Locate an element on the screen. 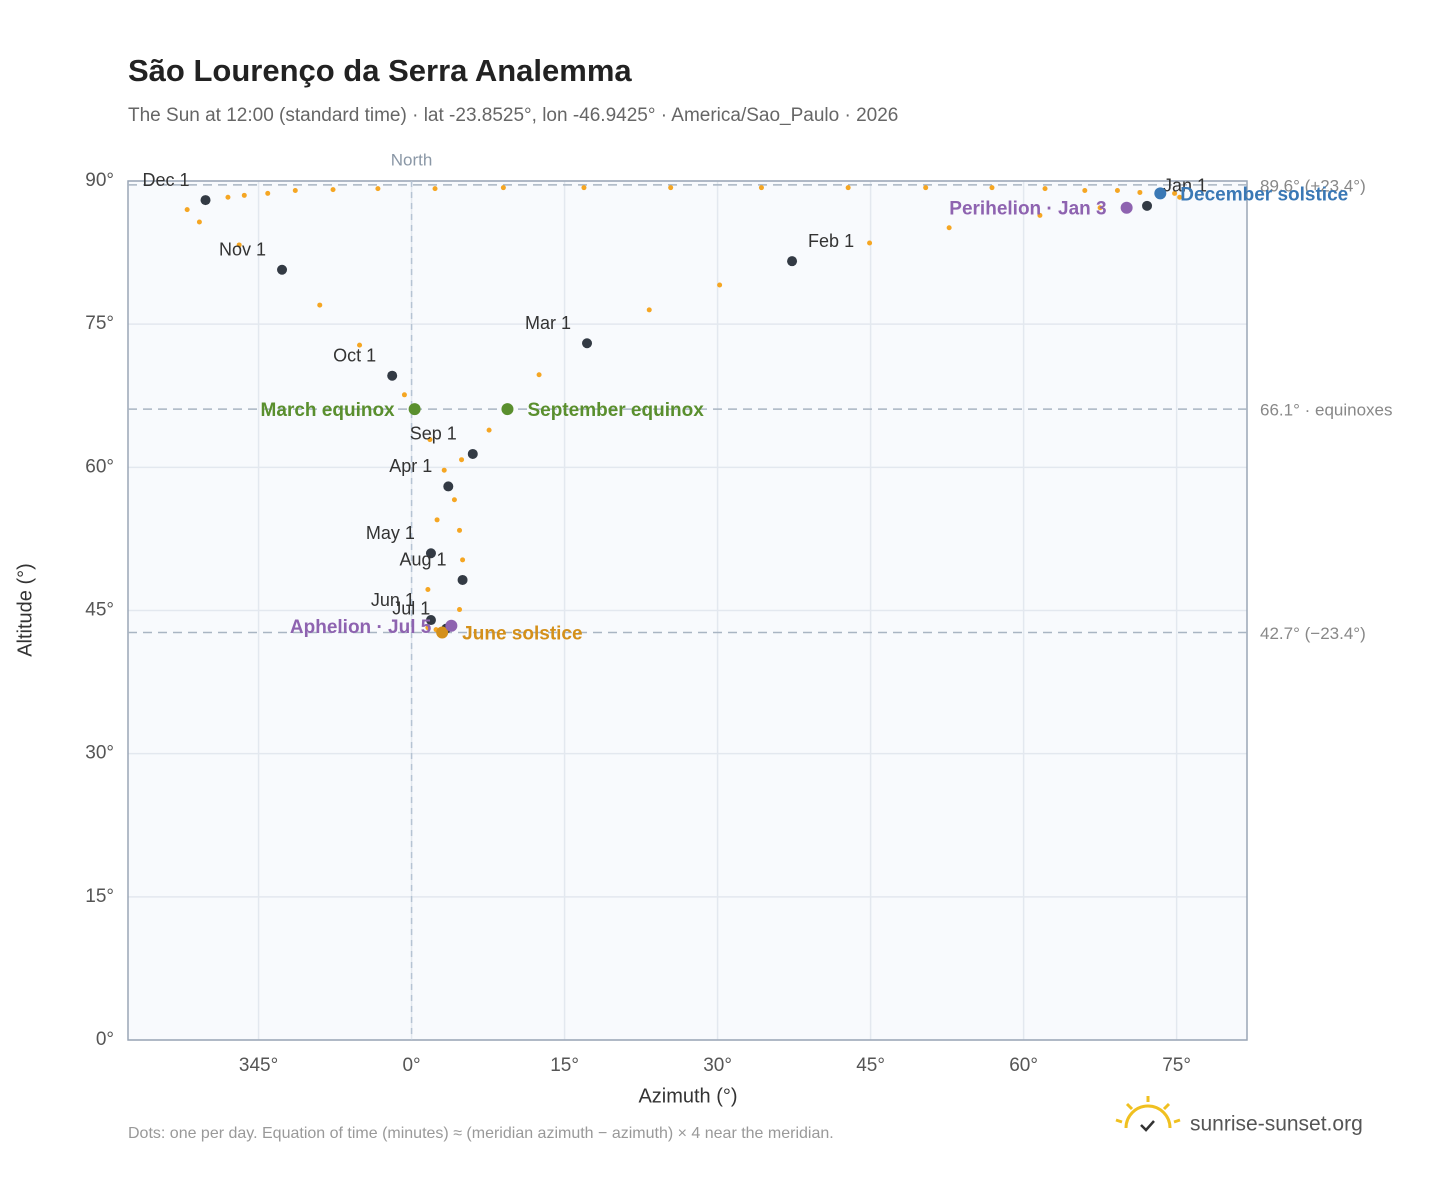  event-label: Perihelion · Jan 3 is located at coordinates (1027, 209).